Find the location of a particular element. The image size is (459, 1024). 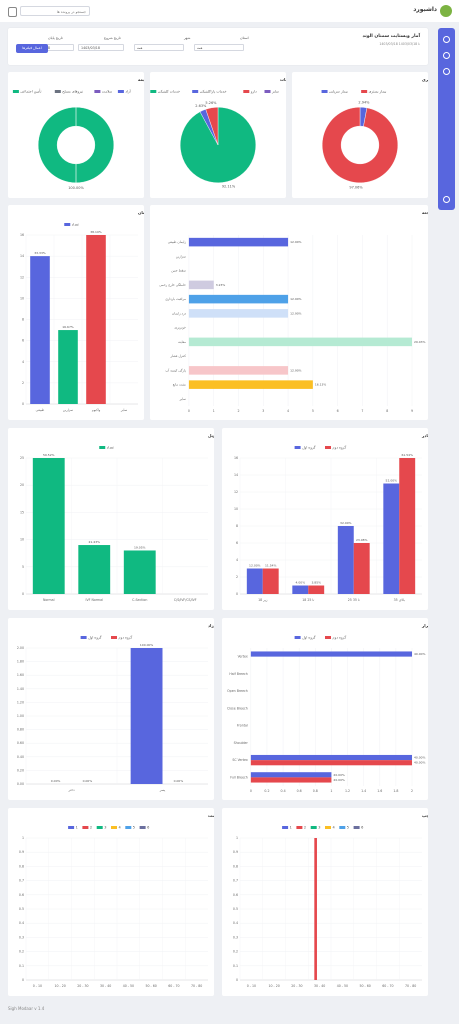

y-tick-label: 4 is located at coordinates (23, 362).